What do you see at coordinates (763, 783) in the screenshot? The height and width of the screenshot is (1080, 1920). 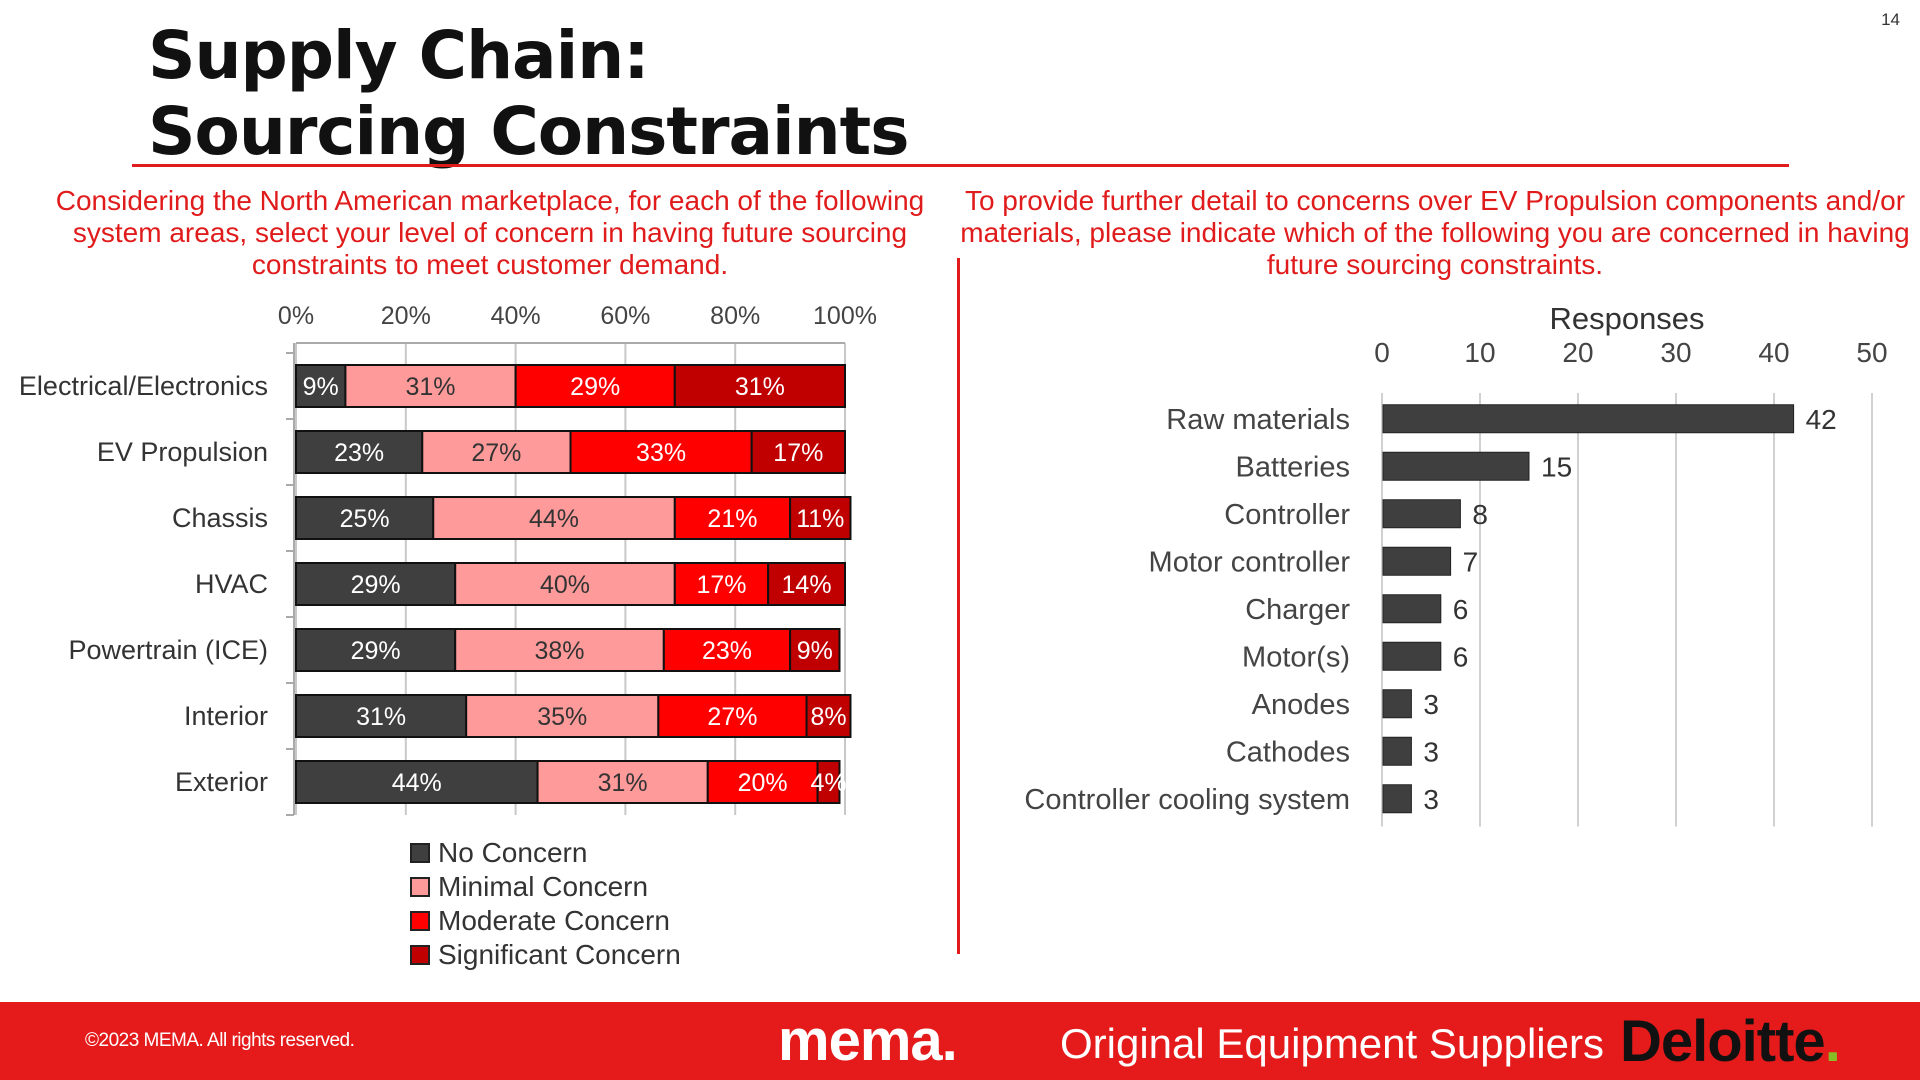 I see `data-label: 20%` at bounding box center [763, 783].